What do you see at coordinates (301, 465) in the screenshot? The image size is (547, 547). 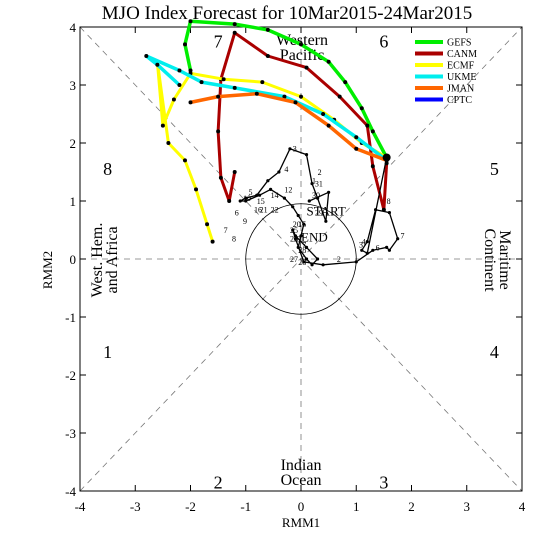 I see `region-label-line: Indian` at bounding box center [301, 465].